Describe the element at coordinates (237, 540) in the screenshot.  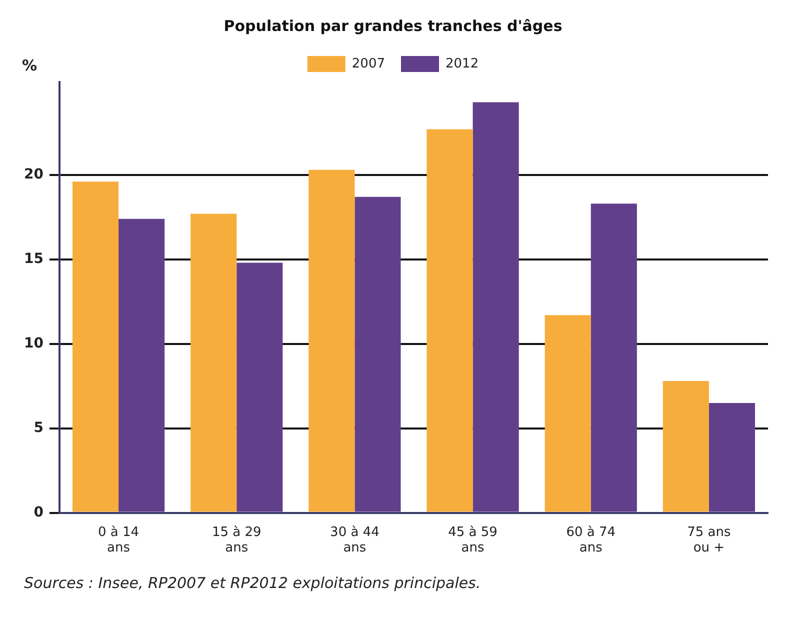
I see `x-tick-label: 15 à 29 ans` at that location.